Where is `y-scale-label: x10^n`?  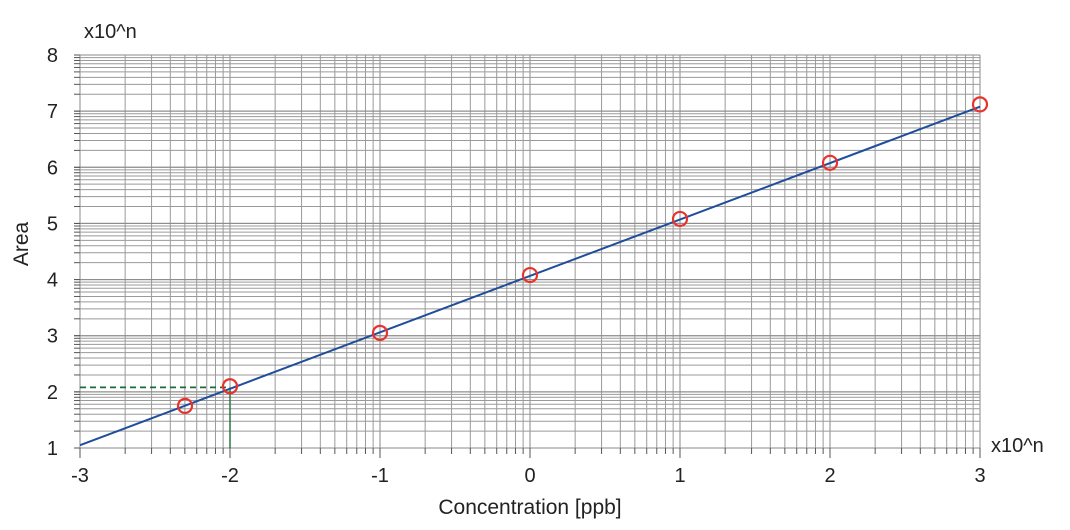
y-scale-label: x10^n is located at coordinates (110, 32).